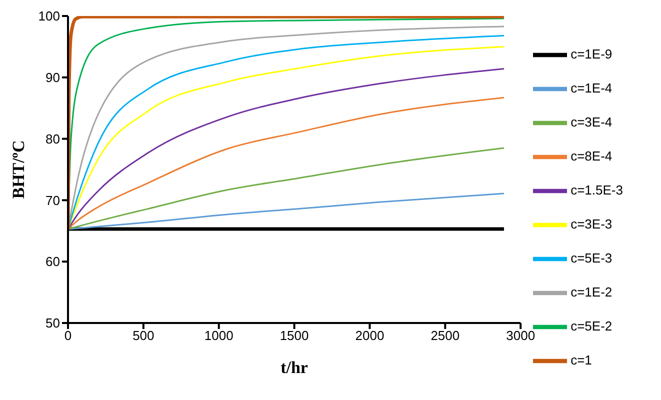 The image size is (661, 400). What do you see at coordinates (53, 323) in the screenshot?
I see `y-tick-label: 50` at bounding box center [53, 323].